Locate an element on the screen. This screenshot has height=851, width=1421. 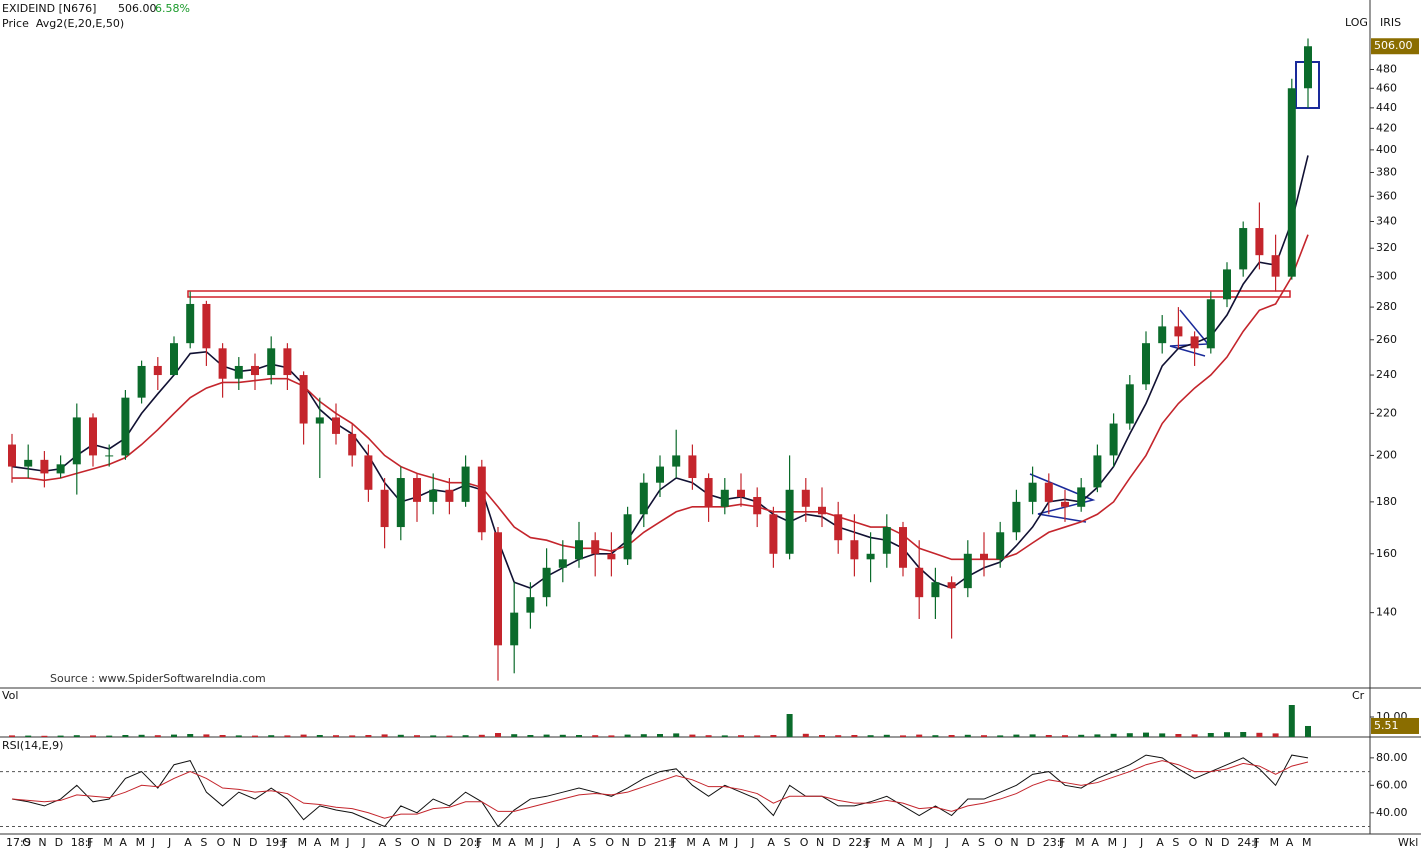
y-tick-label: 380 is located at coordinates (1386, 171).